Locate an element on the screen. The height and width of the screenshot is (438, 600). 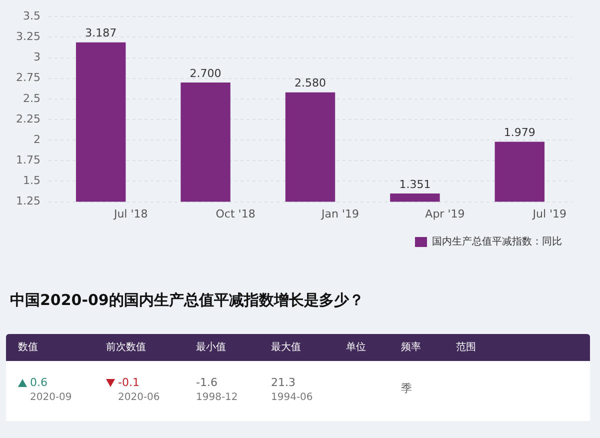
data-label: 3.187 is located at coordinates (101, 33).